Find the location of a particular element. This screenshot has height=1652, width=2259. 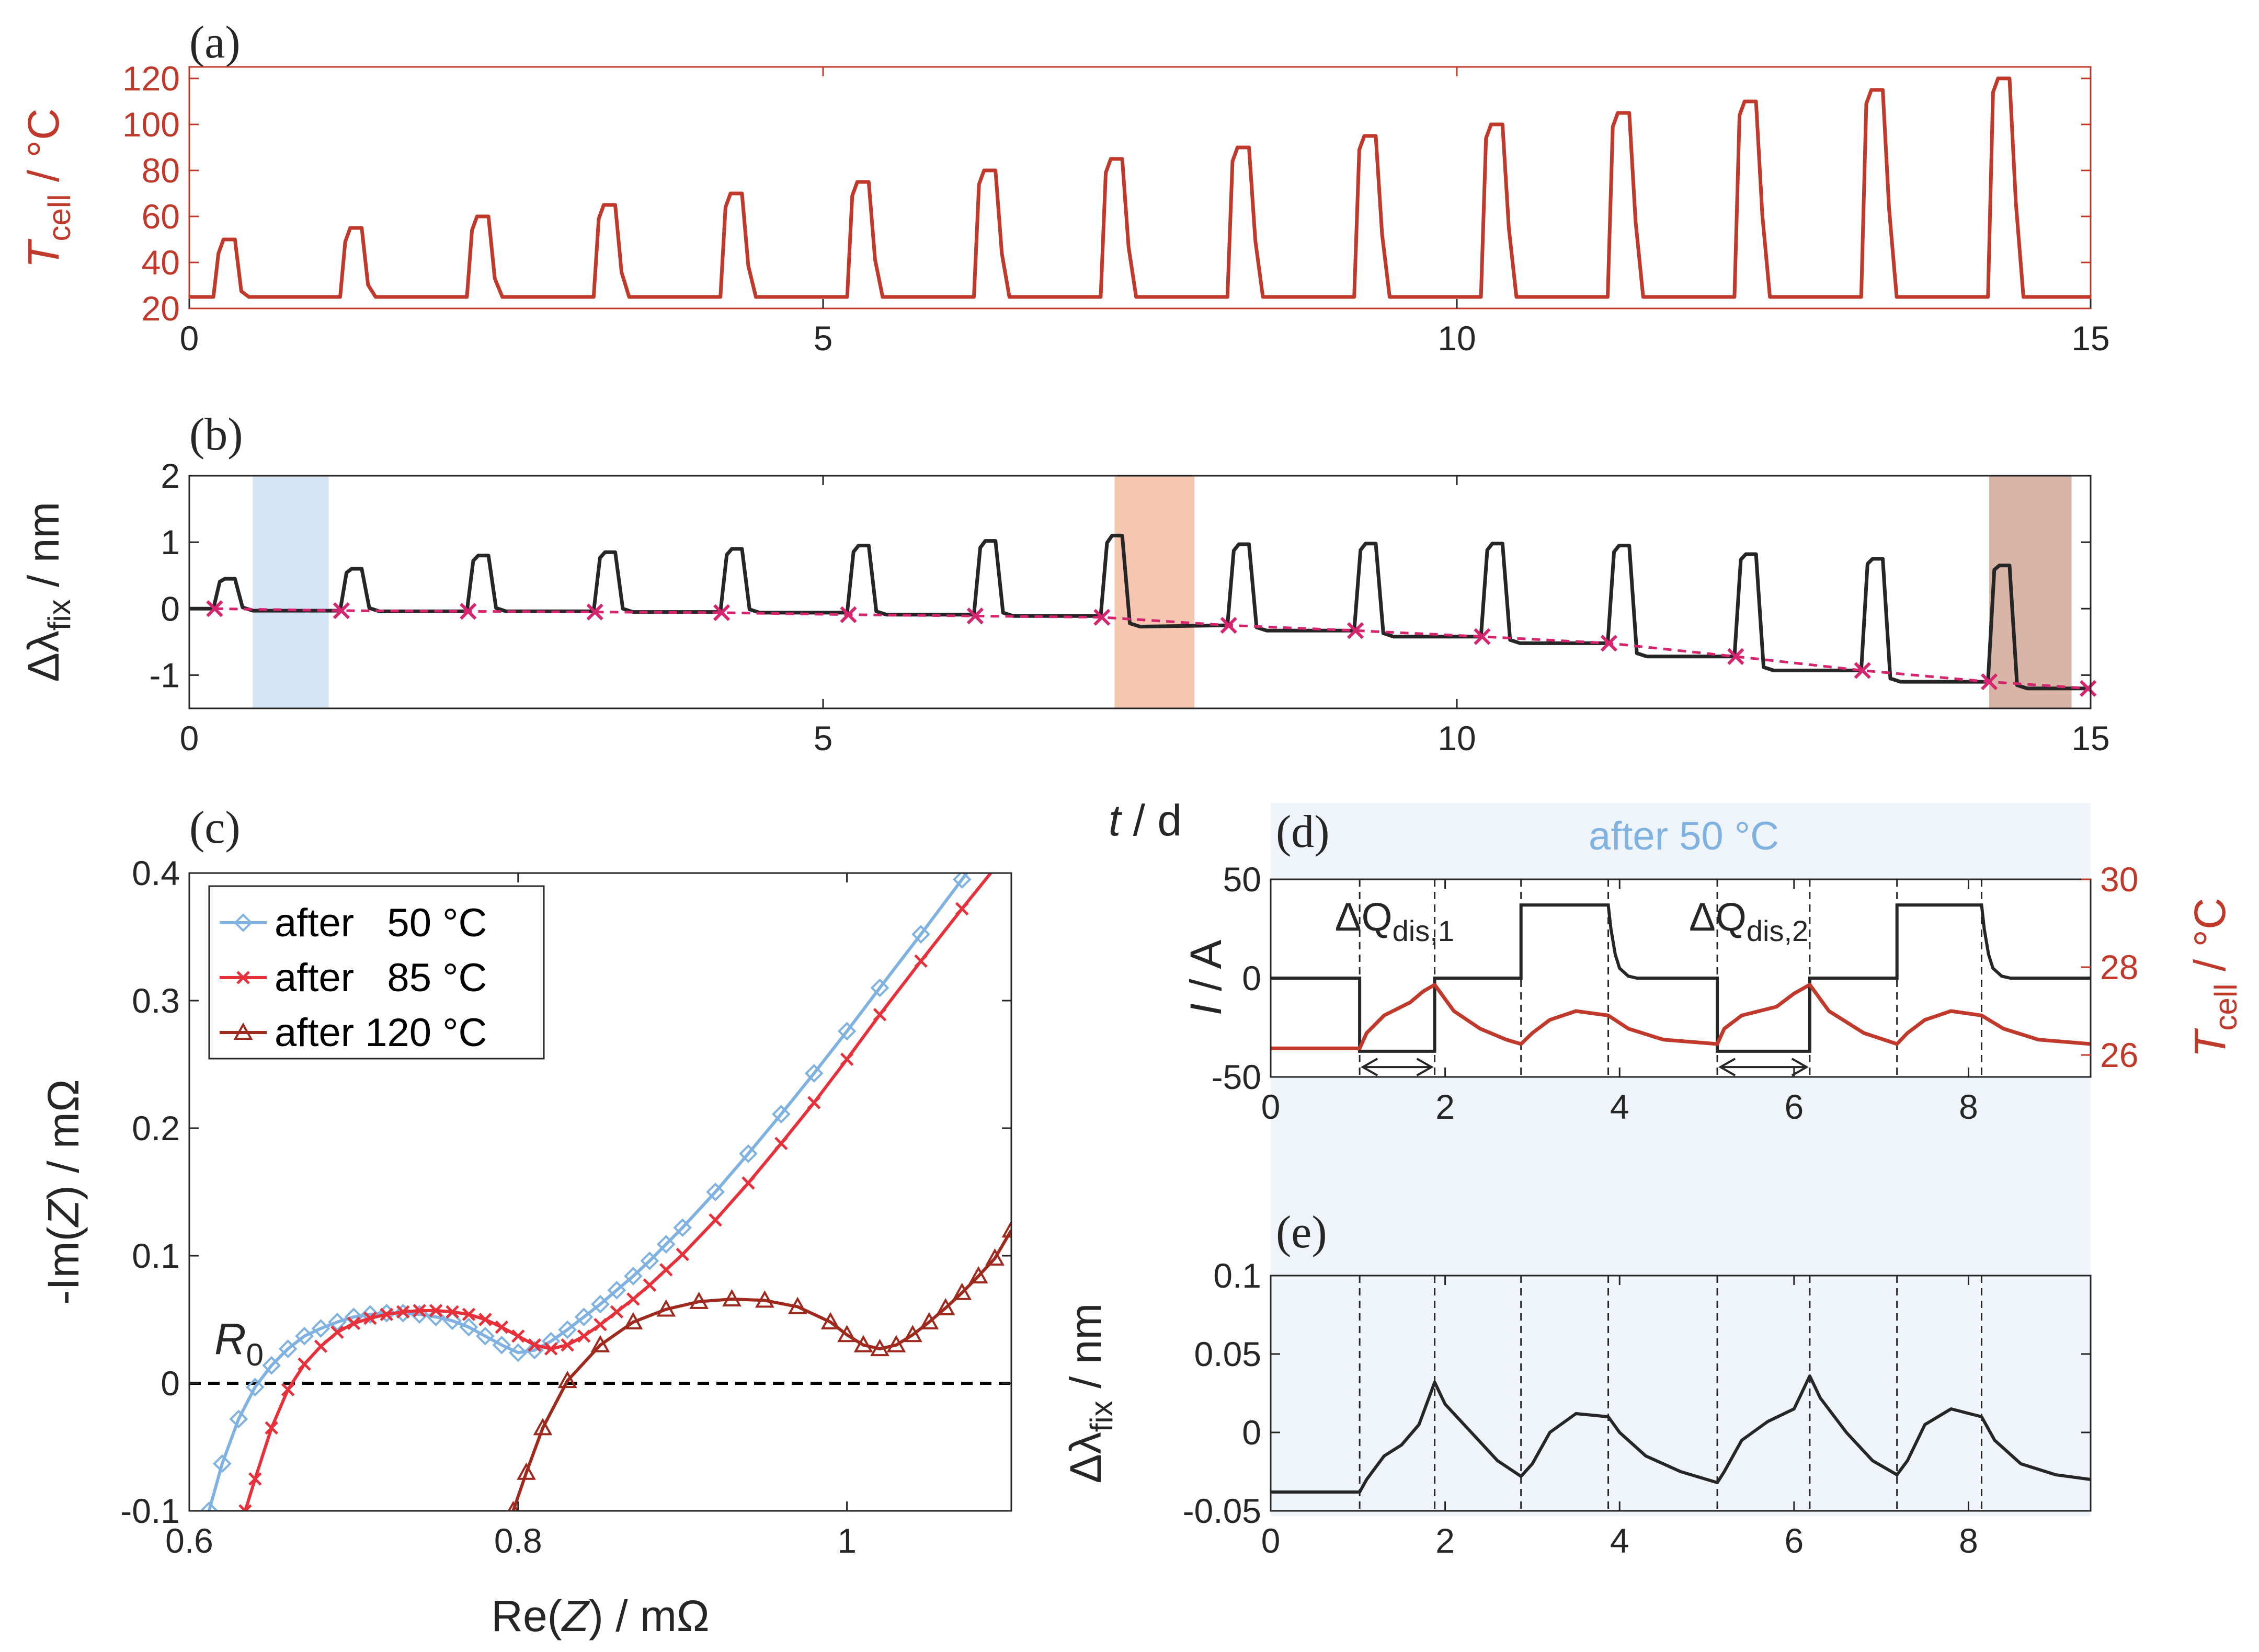

panel-c-xlabel-p0: Re( is located at coordinates (526, 1615).